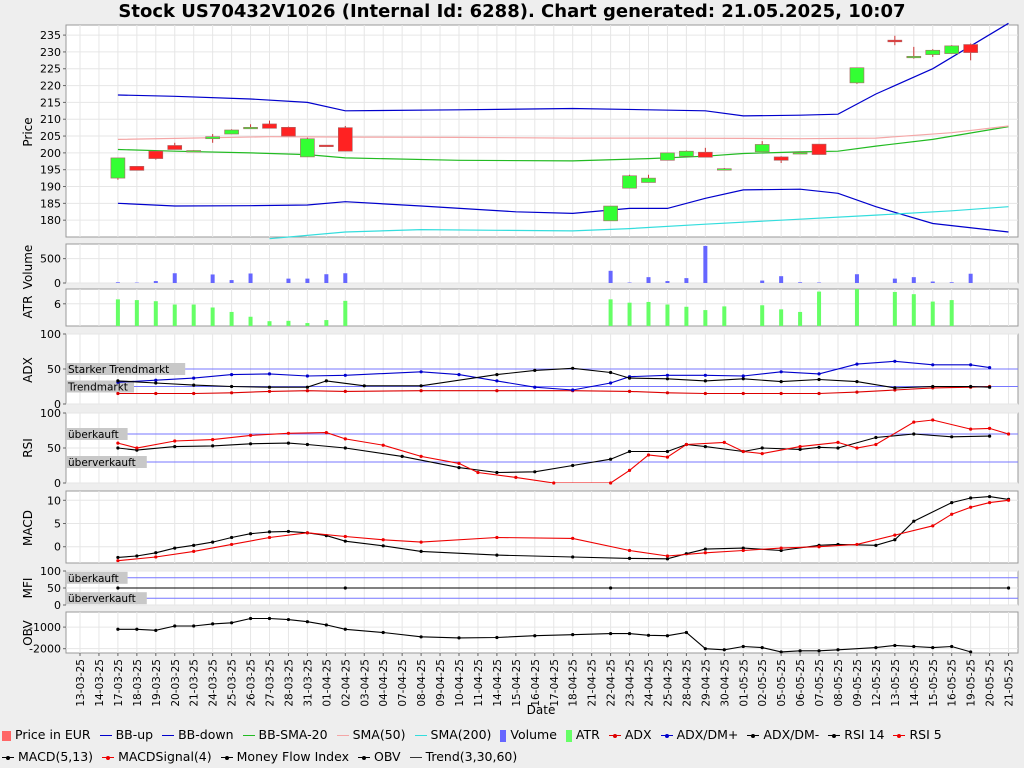 The image size is (1024, 768). Describe the element at coordinates (934, 683) in the screenshot. I see `xtick-label: 15-05-25` at that location.